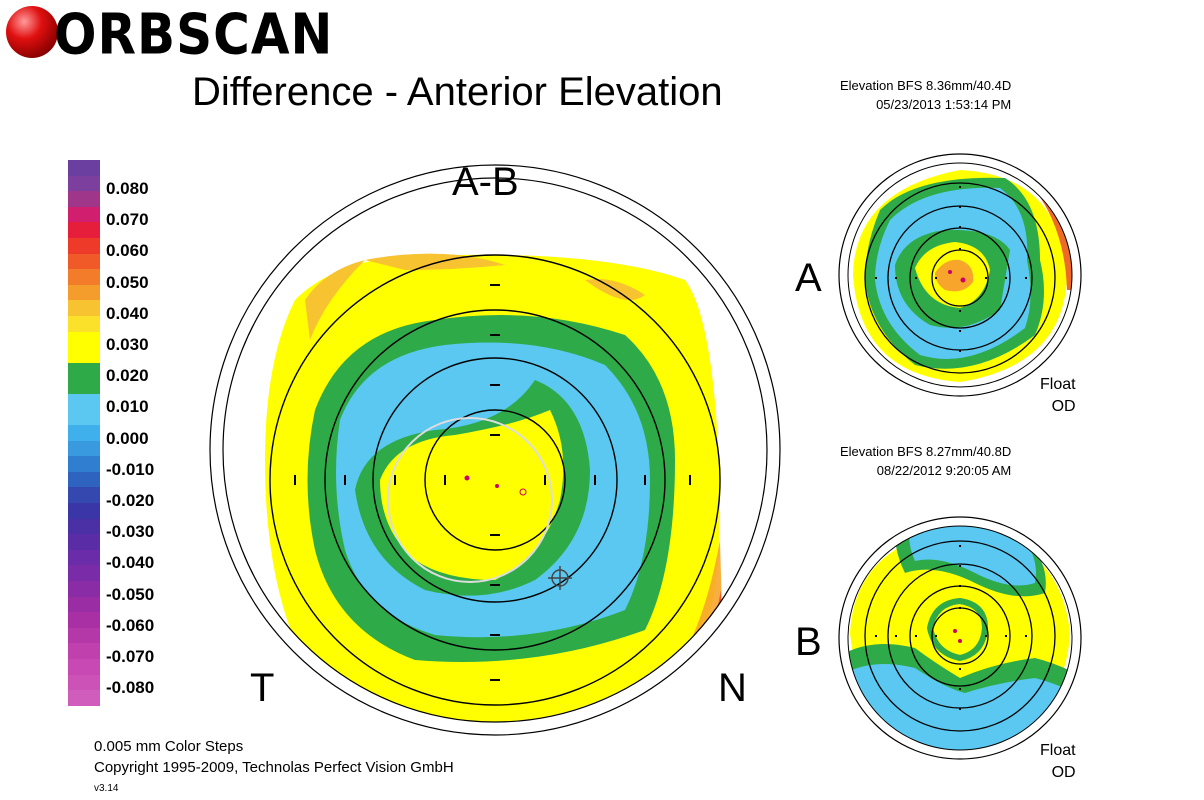 Image resolution: width=1204 pixels, height=800 pixels. I want to click on color-scale-label: 0.000, so click(127, 438).